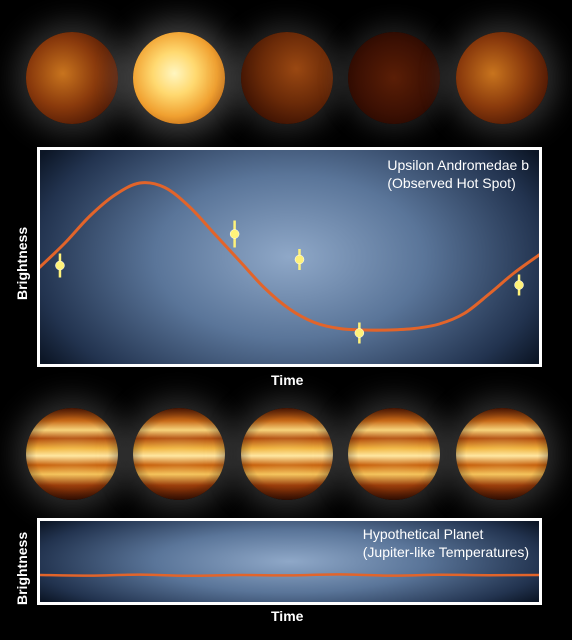 This screenshot has height=640, width=572. Describe the element at coordinates (451, 183) in the screenshot. I see `top-chart-title-line2: (Observed Hot Spot)` at that location.